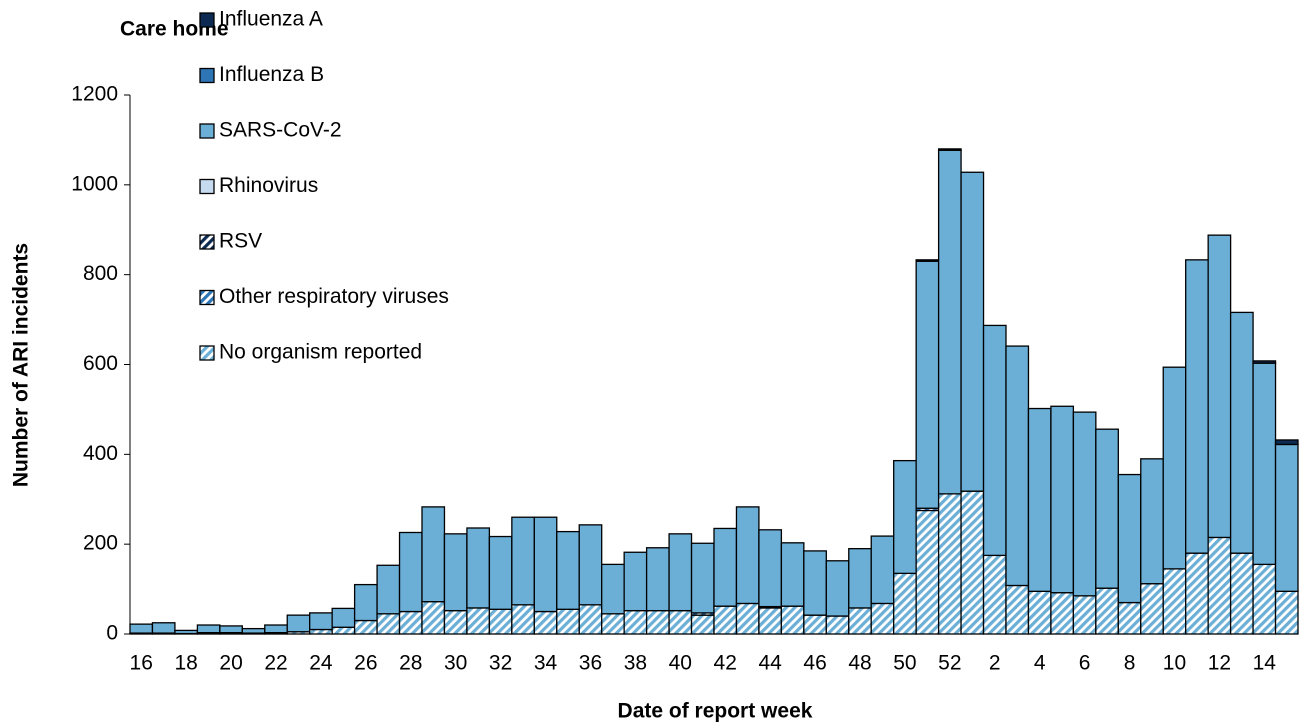  I want to click on x-tick-label: 50, so click(904, 663).